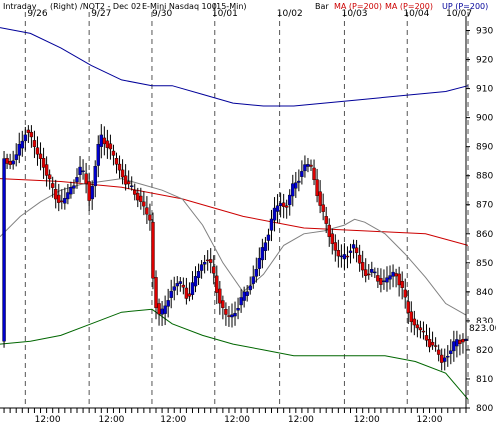  Describe the element at coordinates (101, 14) in the screenshot. I see `date-label-1: 9/27` at that location.